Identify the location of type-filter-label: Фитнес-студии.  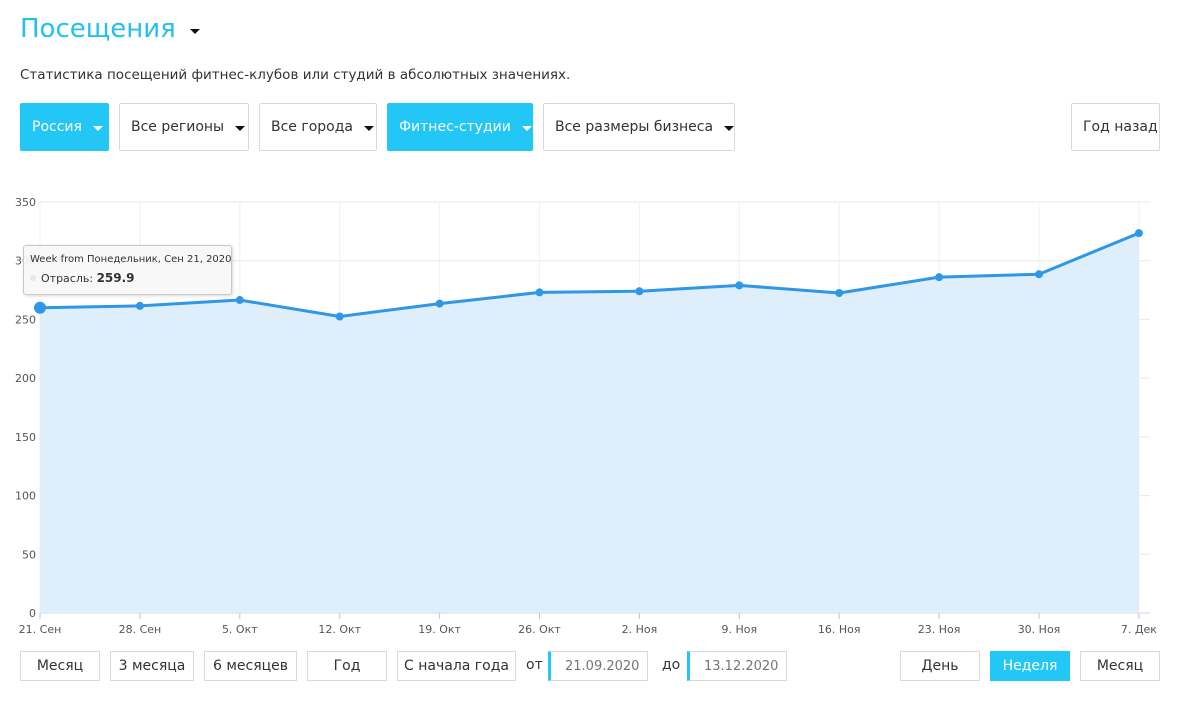
(455, 127).